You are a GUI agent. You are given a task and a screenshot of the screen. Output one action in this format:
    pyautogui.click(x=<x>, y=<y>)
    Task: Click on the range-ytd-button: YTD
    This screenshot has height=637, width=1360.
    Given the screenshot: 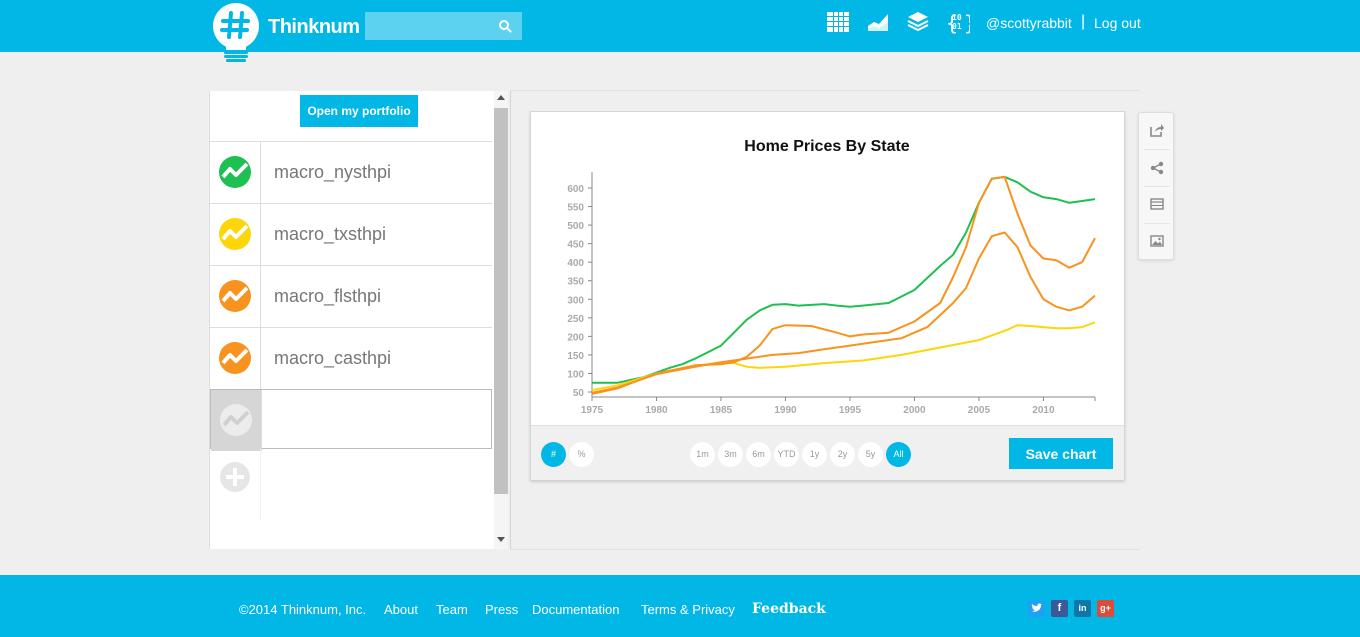 What is the action you would take?
    pyautogui.click(x=786, y=454)
    